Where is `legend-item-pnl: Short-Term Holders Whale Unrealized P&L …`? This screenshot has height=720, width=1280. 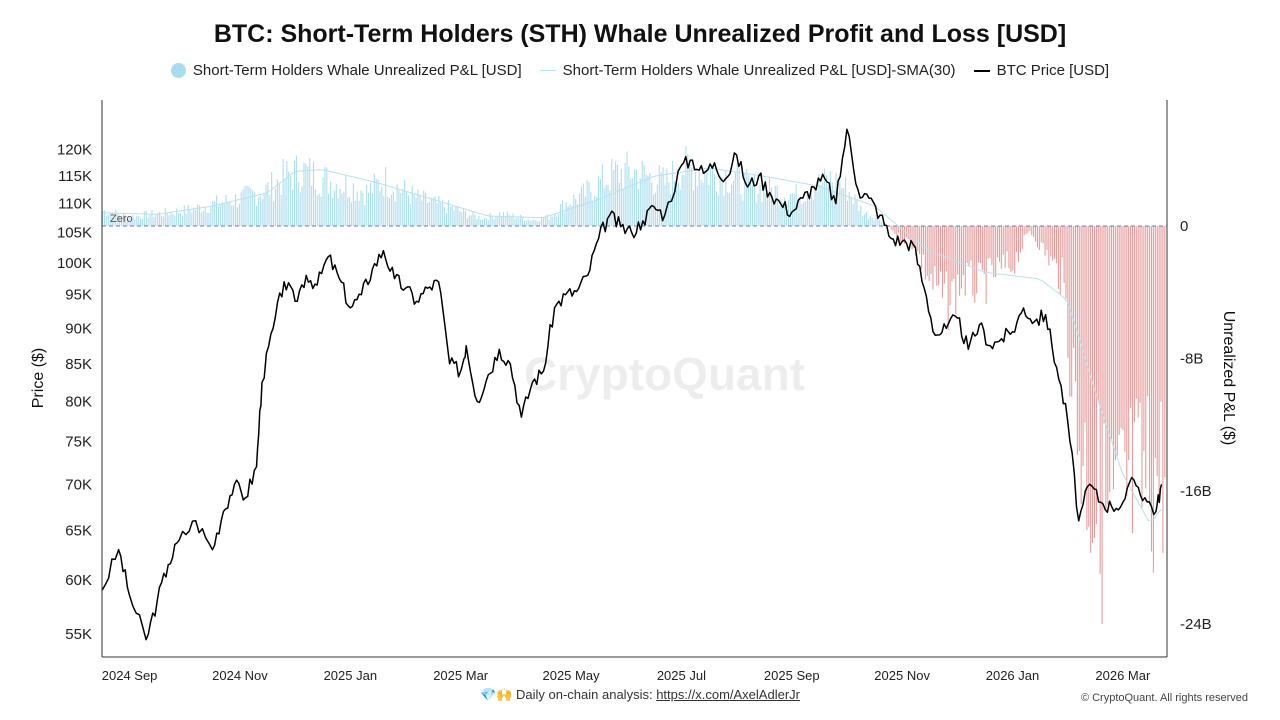
legend-item-pnl: Short-Term Holders Whale Unrealized P&L … is located at coordinates (346, 70).